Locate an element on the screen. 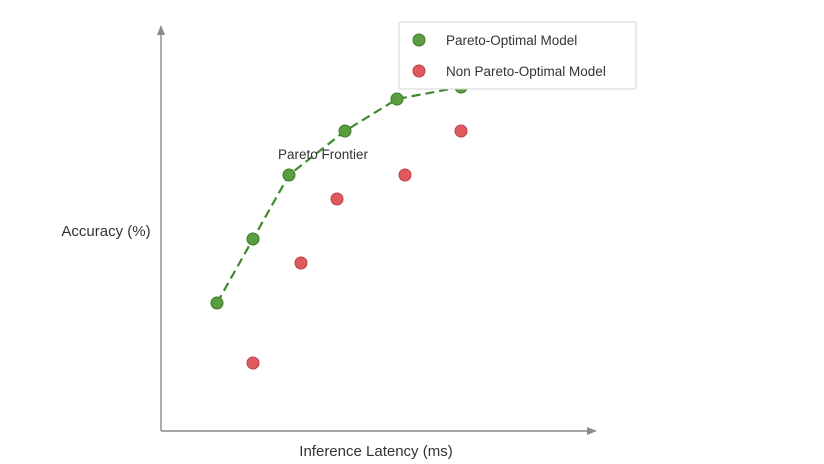 The width and height of the screenshot is (824, 464). legend-label-non-pareto-optimal: Non Pareto-Optimal Model is located at coordinates (526, 71).